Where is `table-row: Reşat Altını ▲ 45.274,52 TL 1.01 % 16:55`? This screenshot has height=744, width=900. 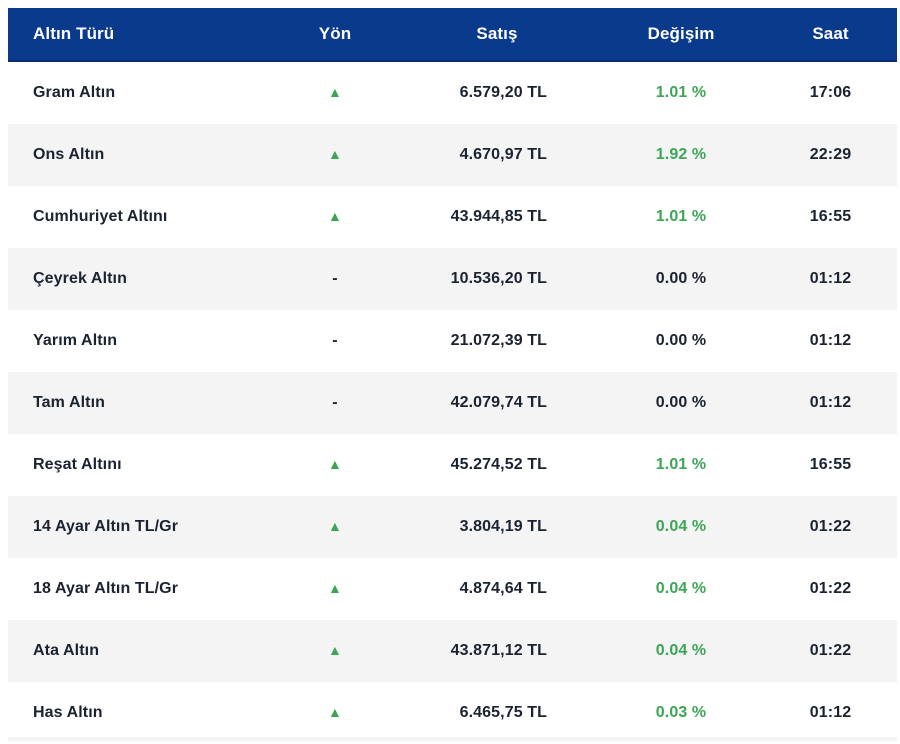 table-row: Reşat Altını ▲ 45.274,52 TL 1.01 % 16:55 is located at coordinates (452, 465).